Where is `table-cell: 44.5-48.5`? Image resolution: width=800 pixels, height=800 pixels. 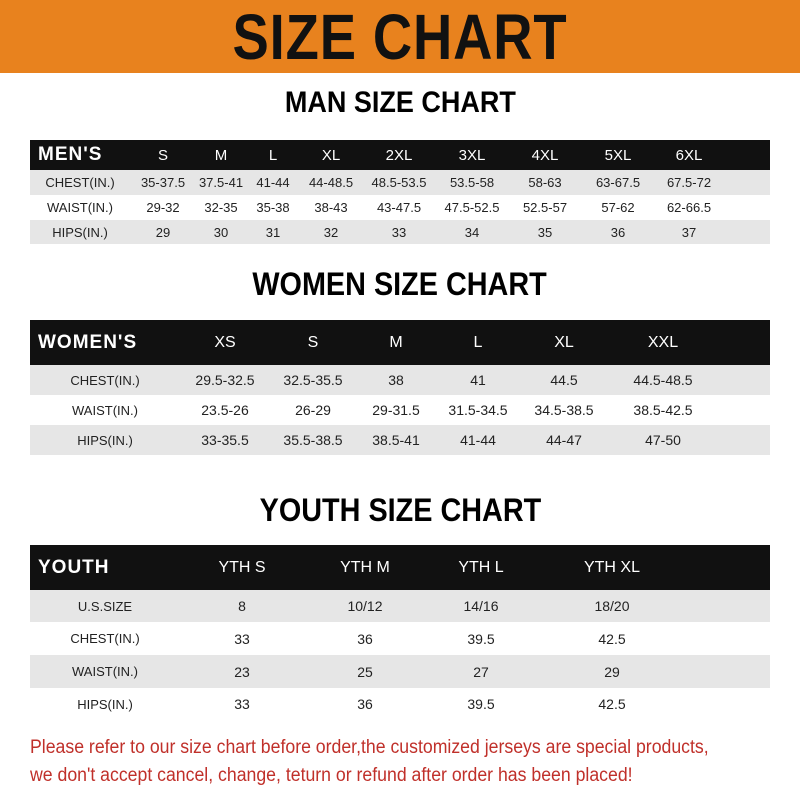
table-cell: 44.5-48.5 is located at coordinates (663, 380).